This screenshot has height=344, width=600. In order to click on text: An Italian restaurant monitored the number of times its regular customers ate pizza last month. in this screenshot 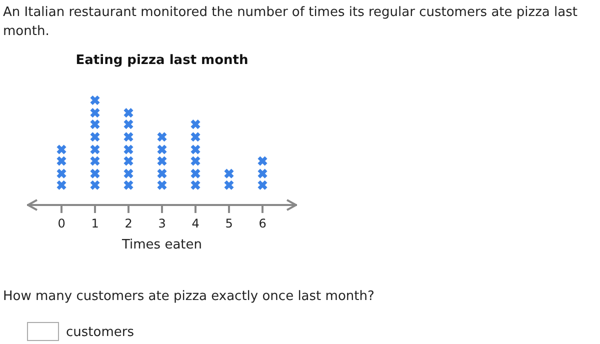, I will do `click(290, 22)`.